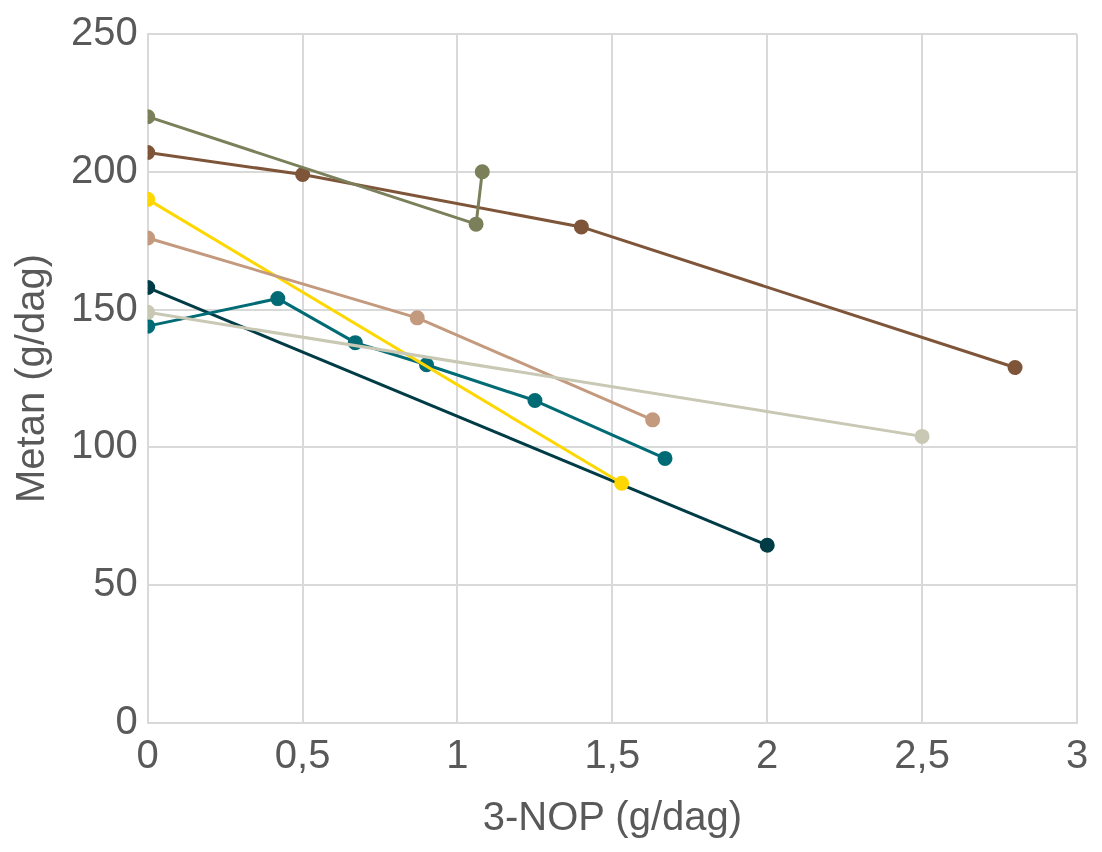 This screenshot has height=852, width=1102. What do you see at coordinates (922, 754) in the screenshot?
I see `x-tick-label: 2,5` at bounding box center [922, 754].